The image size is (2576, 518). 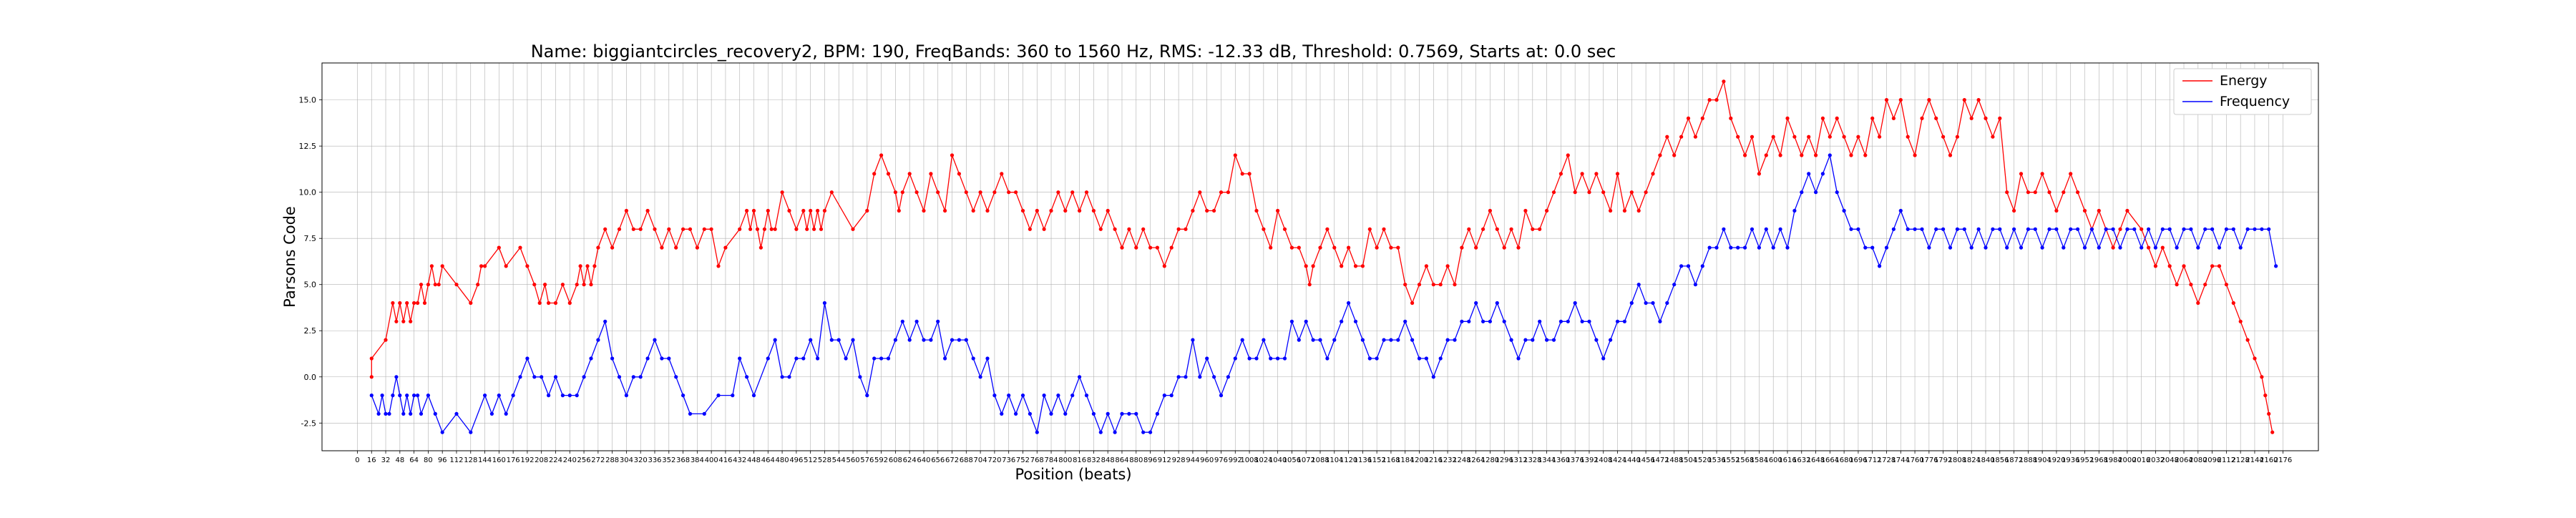 What do you see at coordinates (1674, 460) in the screenshot?
I see `x-tick-label: 1488` at bounding box center [1674, 460].